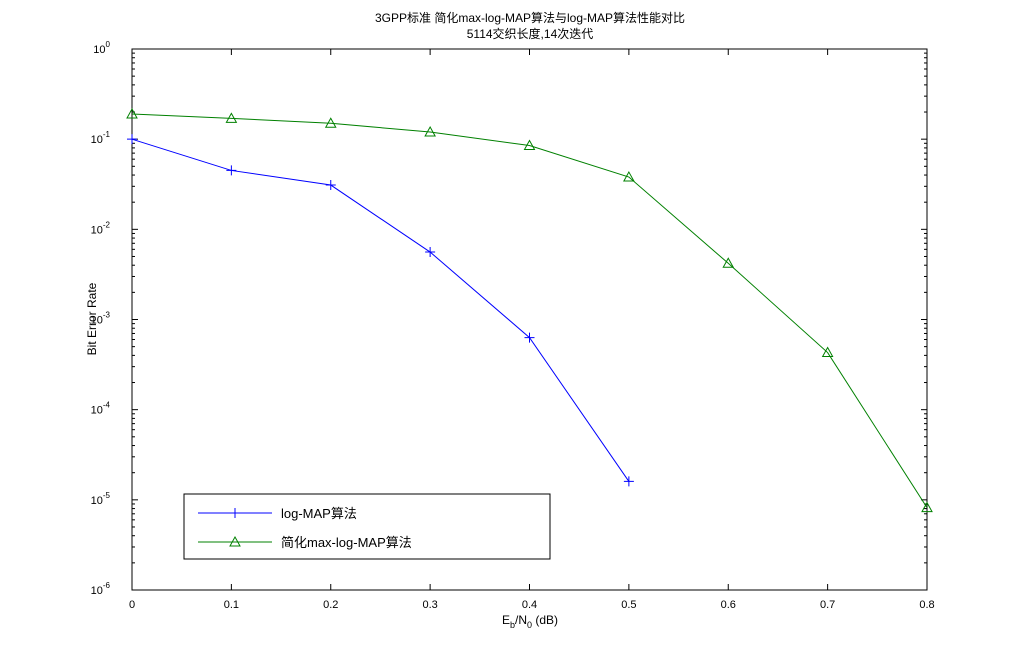 This screenshot has height=664, width=1024. I want to click on y-tick-label: 10⁻⁵, so click(101, 499).